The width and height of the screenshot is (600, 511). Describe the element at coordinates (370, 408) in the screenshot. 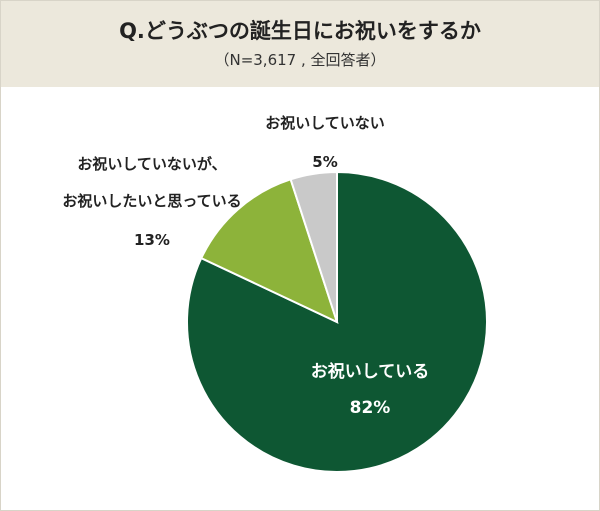

I see `slice-value-celebrate: 82%` at that location.